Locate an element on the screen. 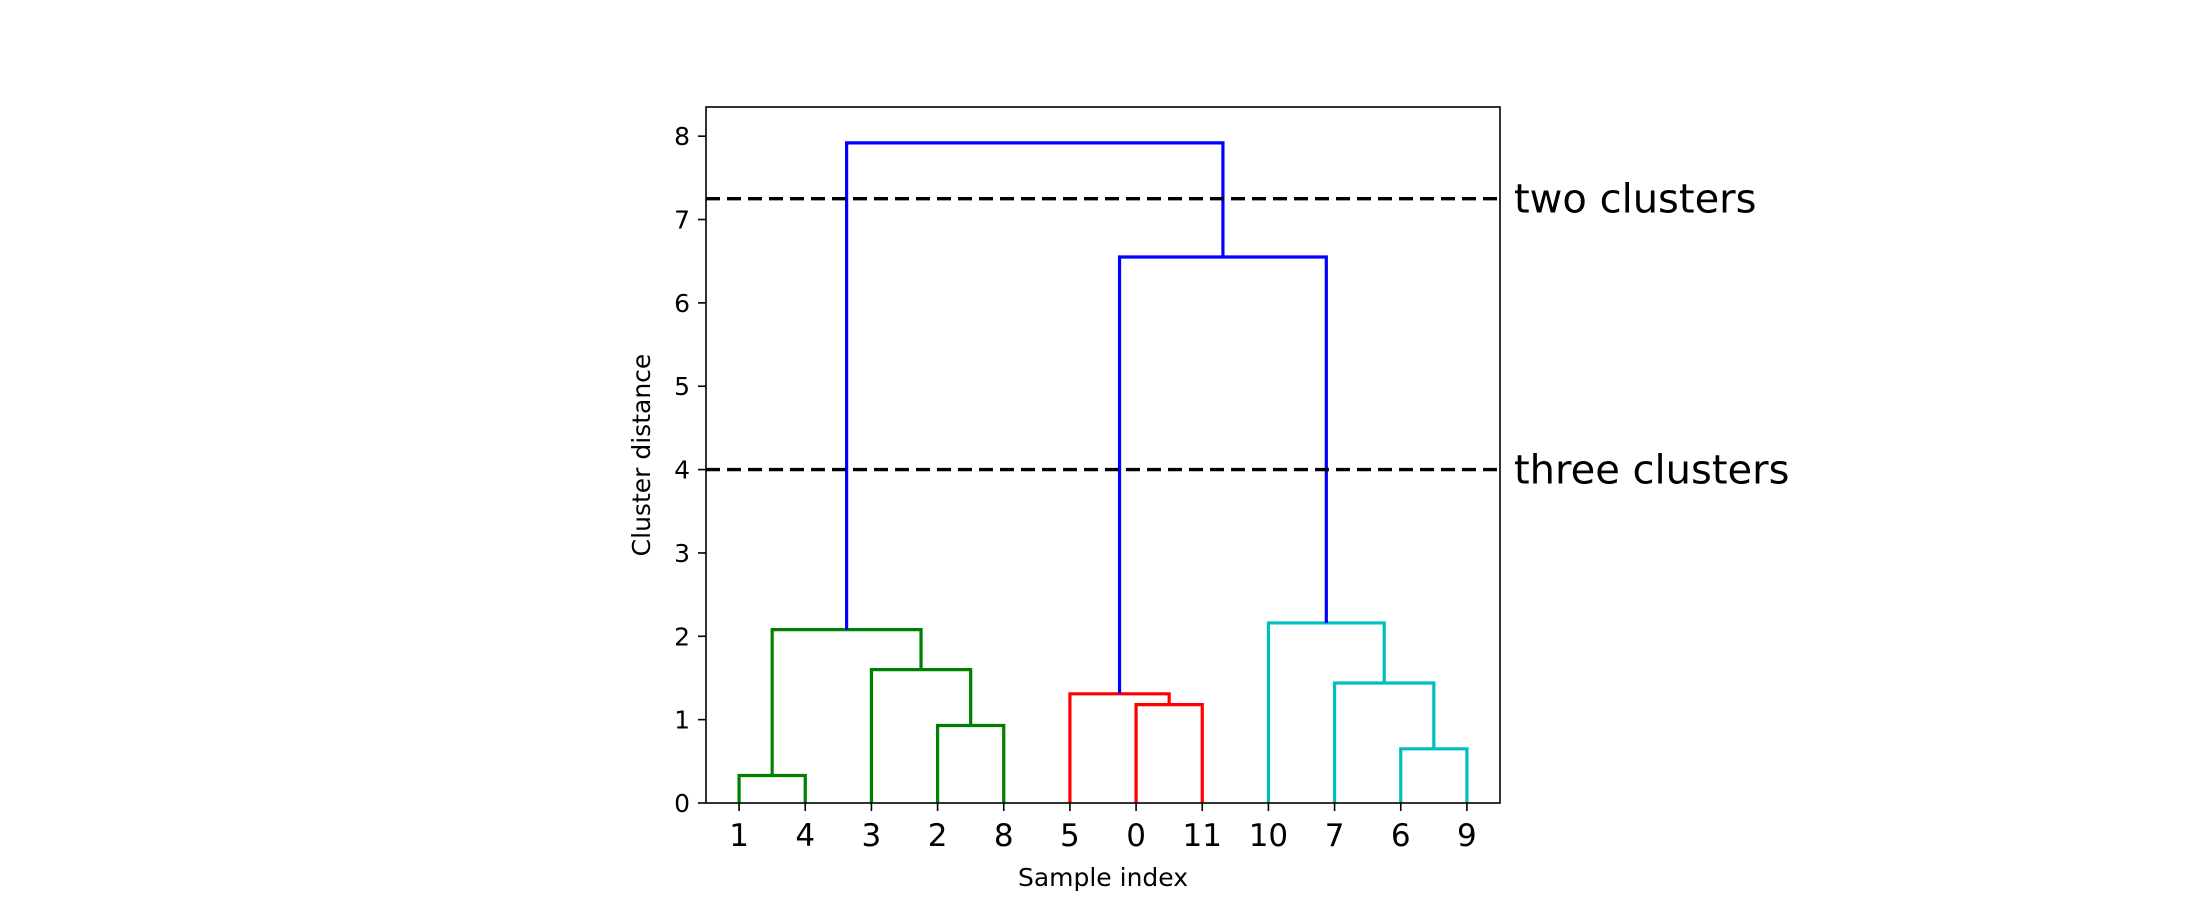  y-tick-label: 5 is located at coordinates (682, 386).